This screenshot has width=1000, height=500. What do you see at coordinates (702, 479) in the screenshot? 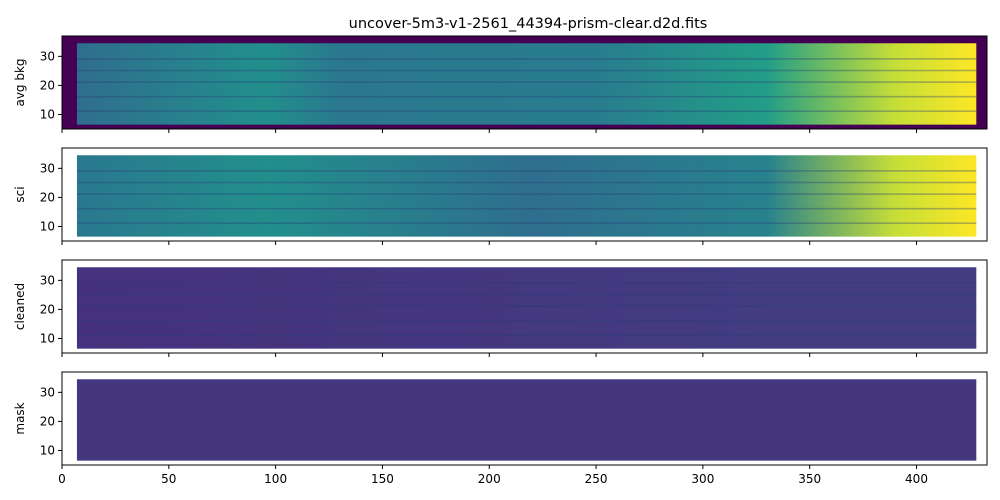
I see `x-tick-label: 300` at bounding box center [702, 479].